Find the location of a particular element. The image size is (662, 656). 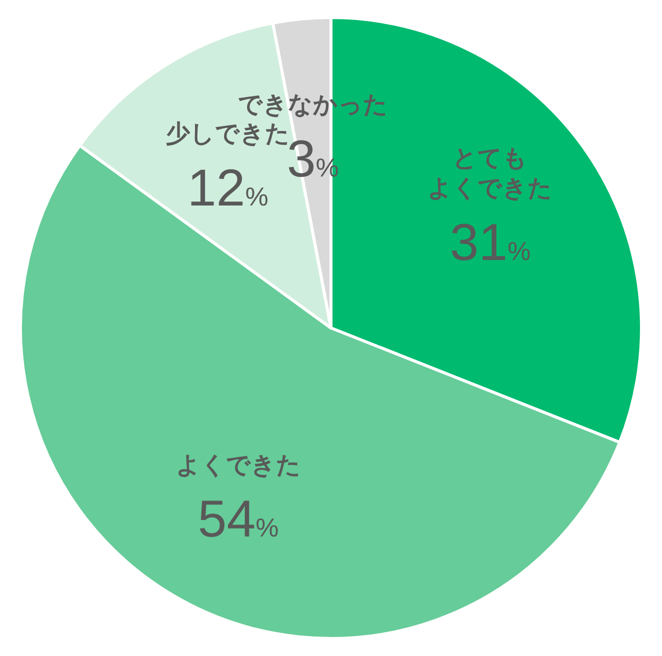

data-label: 54% is located at coordinates (238, 519).